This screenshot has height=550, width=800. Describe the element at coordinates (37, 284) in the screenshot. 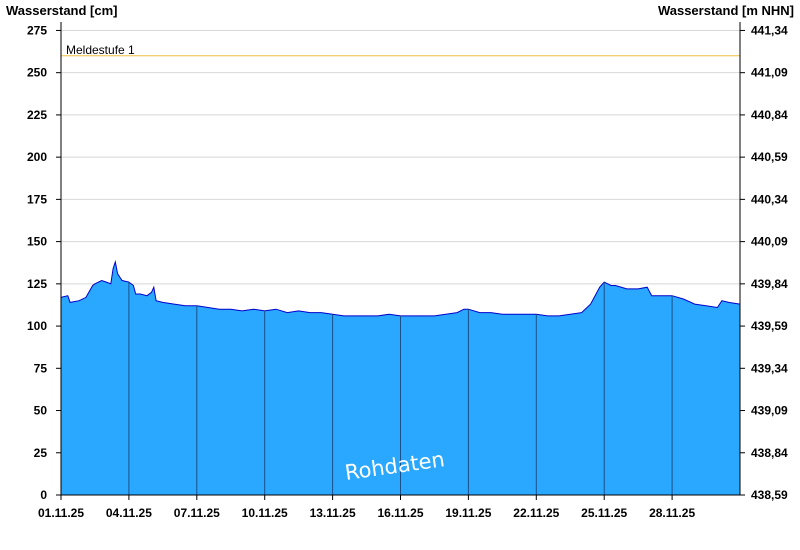

I see `left-tick-label: 125` at that location.